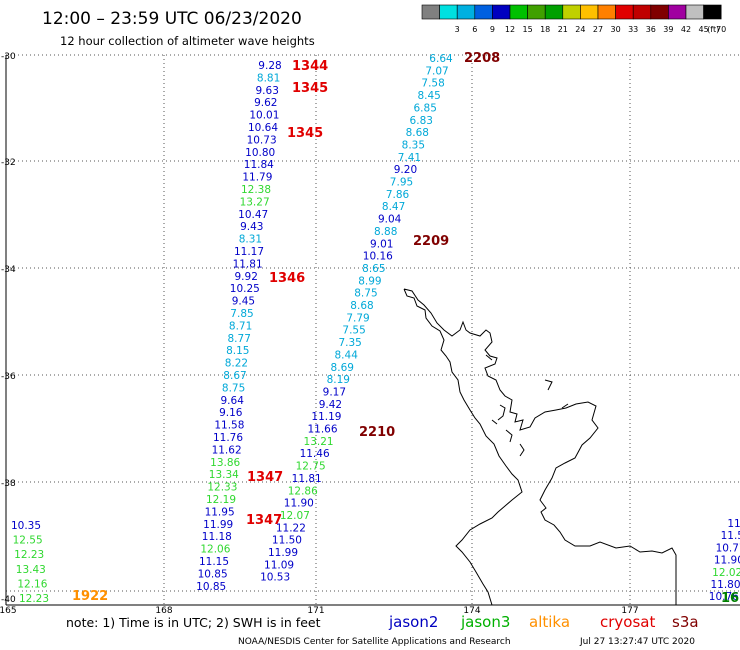 Image resolution: width=740 pixels, height=650 pixels. I want to click on scale-label: 6, so click(474, 29).